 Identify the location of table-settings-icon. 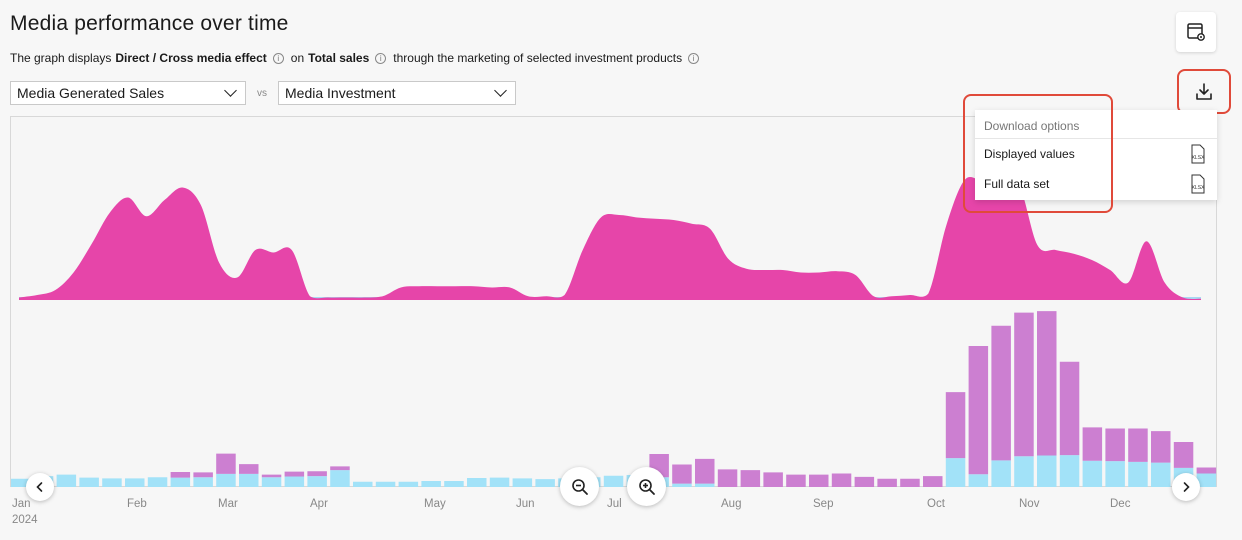
(1196, 32).